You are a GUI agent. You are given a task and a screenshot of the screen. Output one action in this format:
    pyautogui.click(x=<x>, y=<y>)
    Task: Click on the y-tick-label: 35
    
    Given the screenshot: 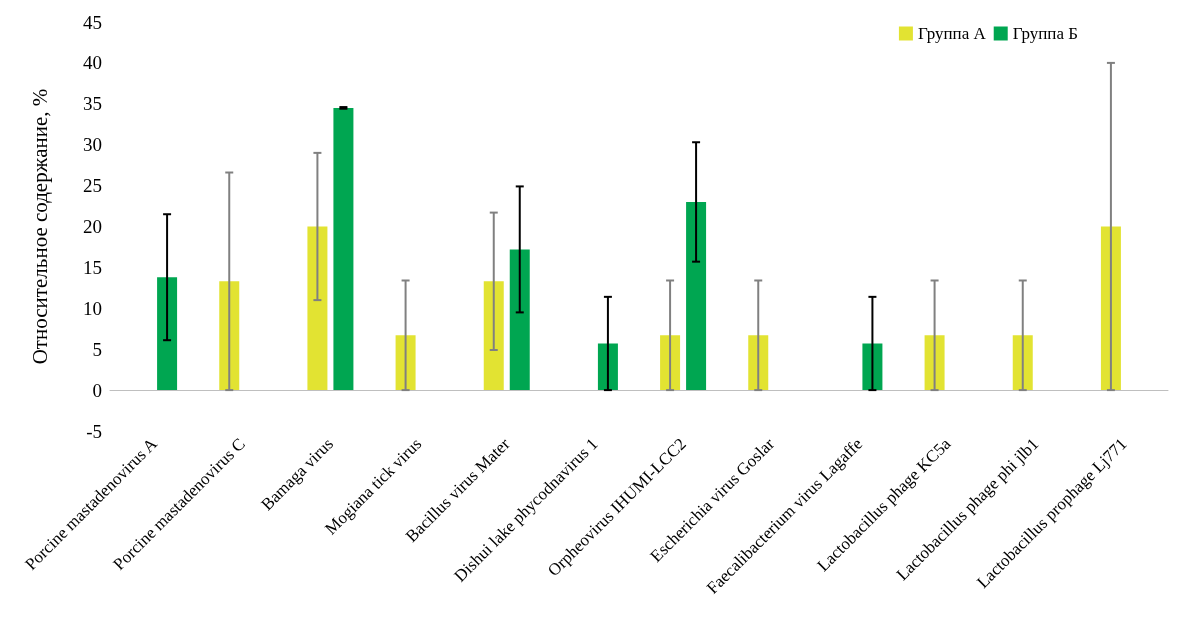 What is the action you would take?
    pyautogui.click(x=92, y=104)
    